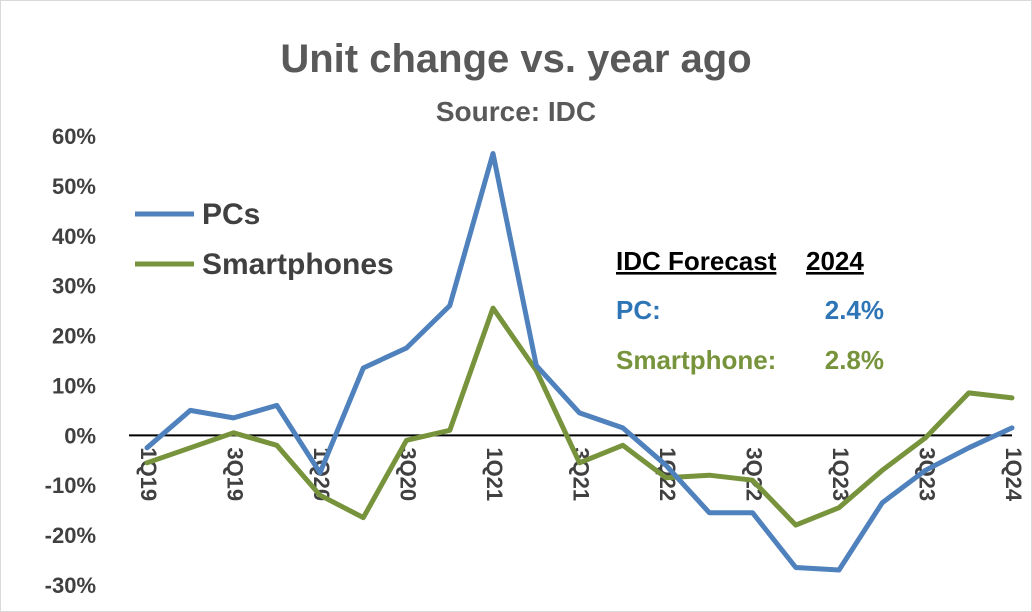 This screenshot has width=1032, height=612. What do you see at coordinates (70, 485) in the screenshot?
I see `y-tick-label: -10%` at bounding box center [70, 485].